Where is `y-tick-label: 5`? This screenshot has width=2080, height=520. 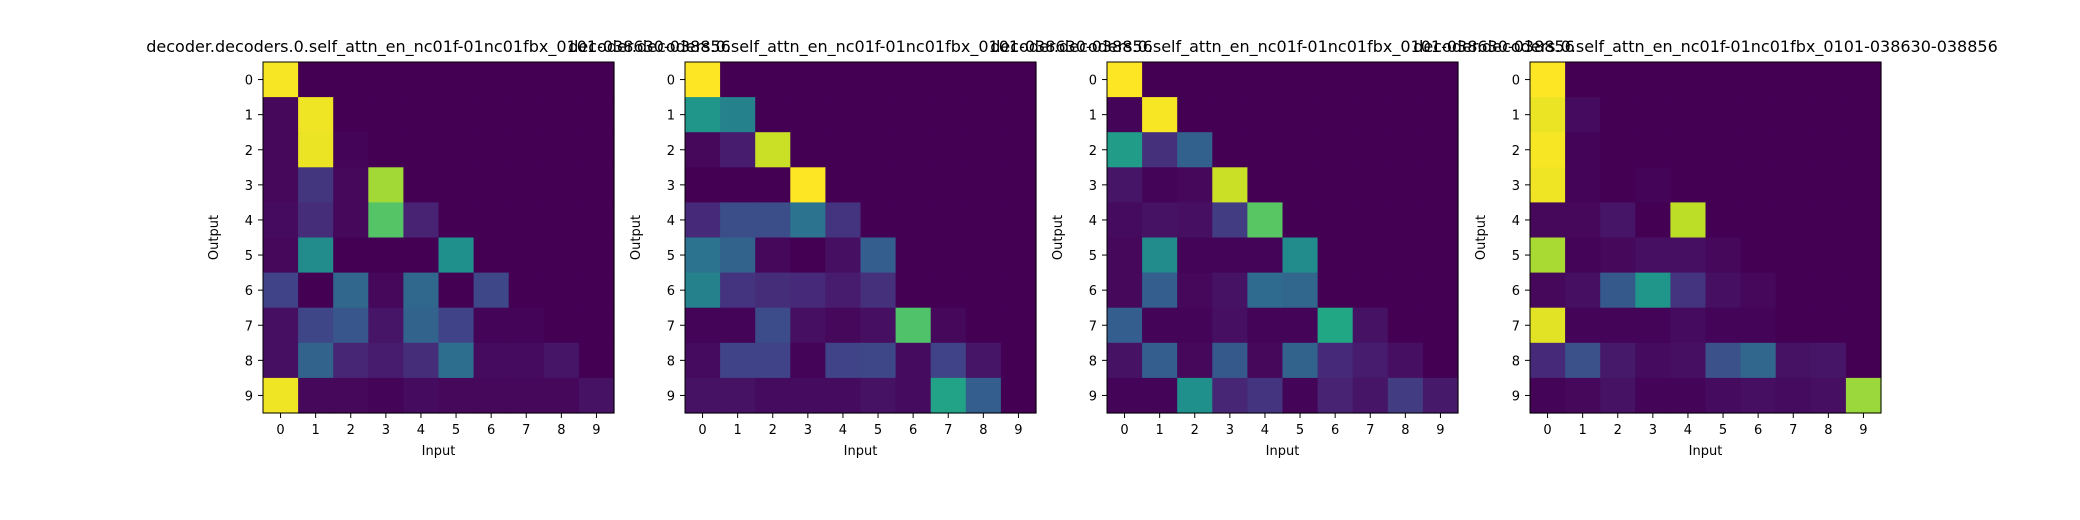 y-tick-label: 5 is located at coordinates (249, 256).